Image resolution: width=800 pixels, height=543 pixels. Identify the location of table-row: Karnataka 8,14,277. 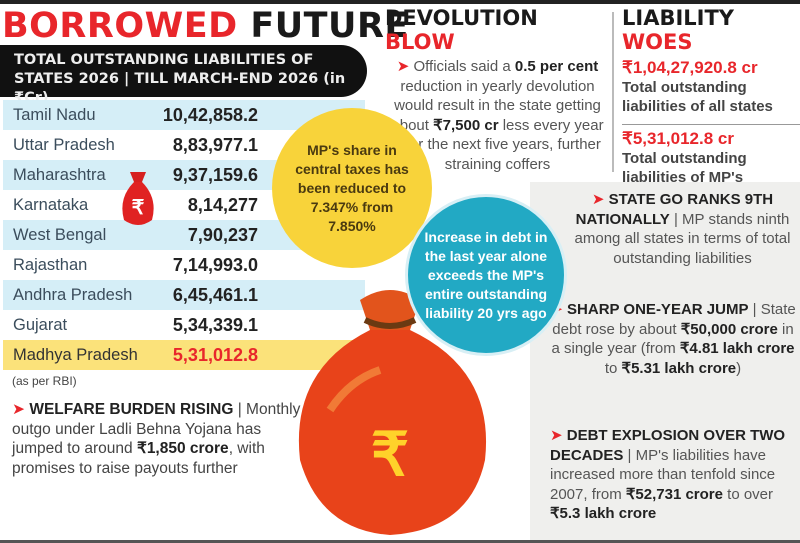
(135, 204).